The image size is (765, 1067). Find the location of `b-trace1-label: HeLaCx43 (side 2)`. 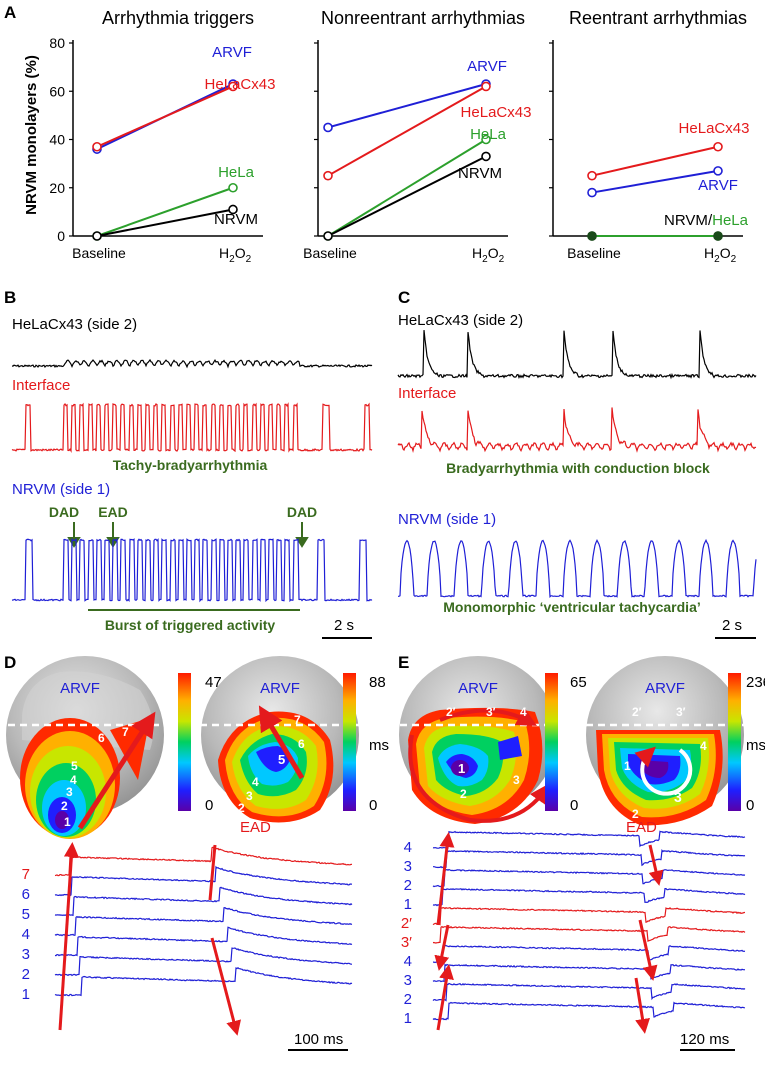

b-trace1-label: HeLaCx43 (side 2) is located at coordinates (74, 324).